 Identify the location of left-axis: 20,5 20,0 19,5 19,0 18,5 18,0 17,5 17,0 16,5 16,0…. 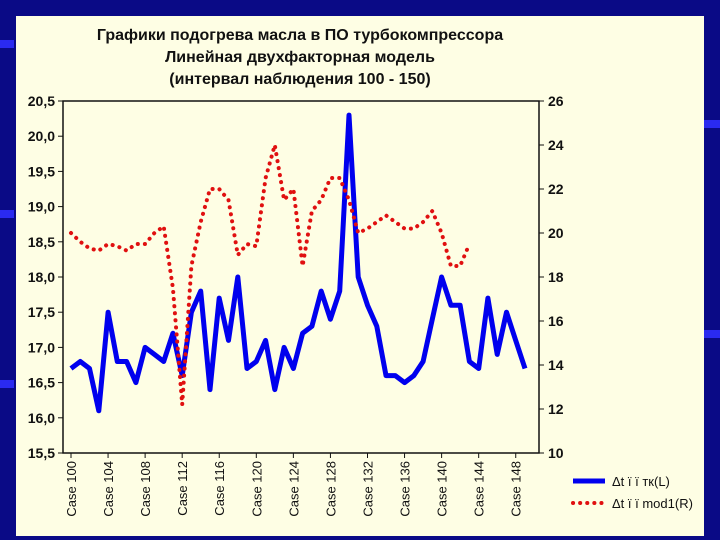
(45, 277).